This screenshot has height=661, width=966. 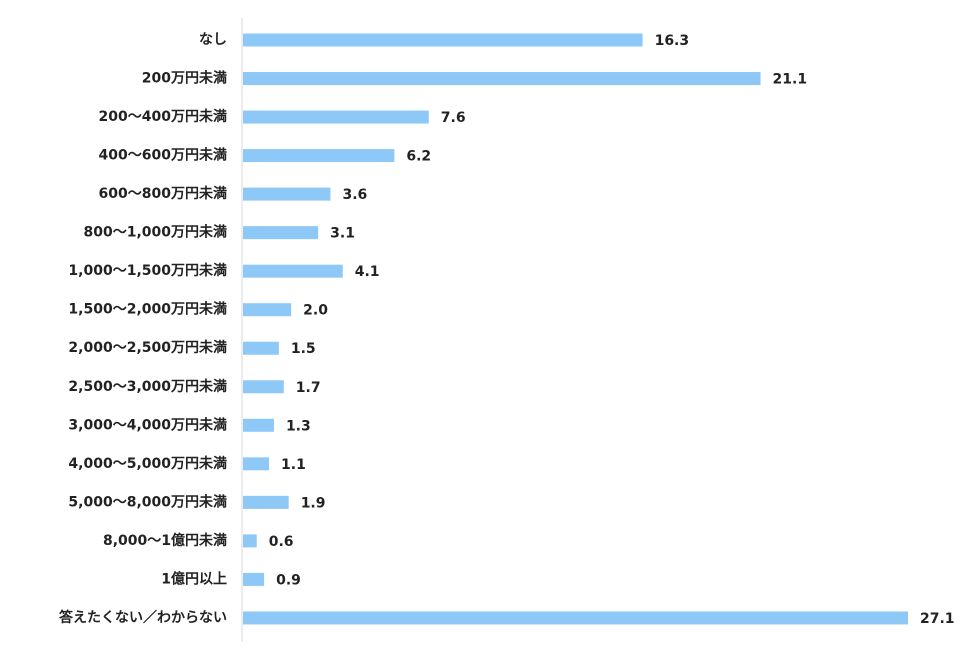 What do you see at coordinates (288, 580) in the screenshot?
I see `value-label: 0.9` at bounding box center [288, 580].